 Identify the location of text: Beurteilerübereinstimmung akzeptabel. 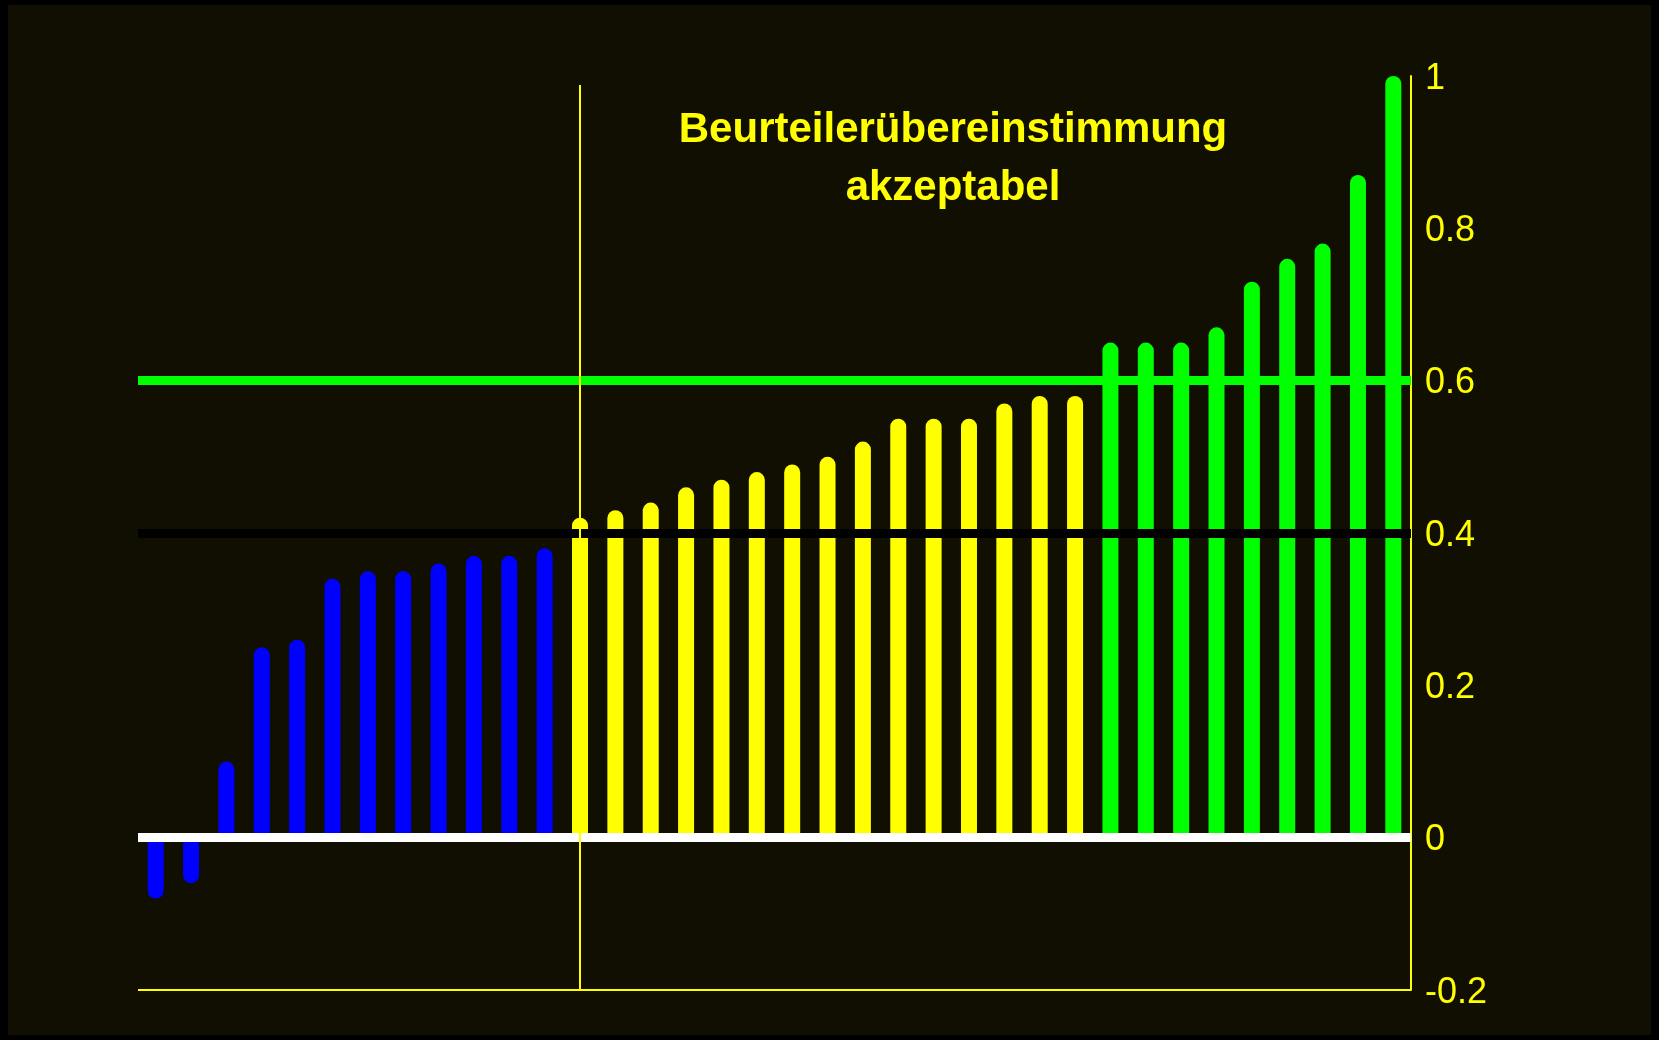
(953, 156).